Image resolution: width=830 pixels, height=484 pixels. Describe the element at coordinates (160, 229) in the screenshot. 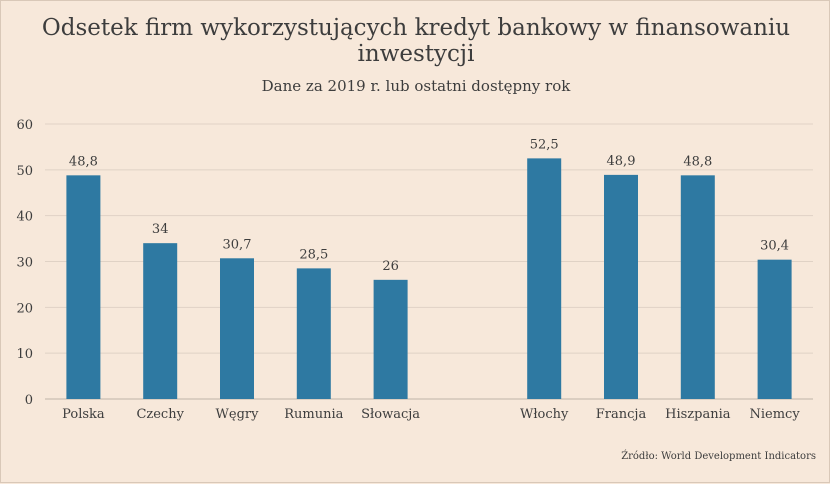

I see `data-label: 34` at that location.